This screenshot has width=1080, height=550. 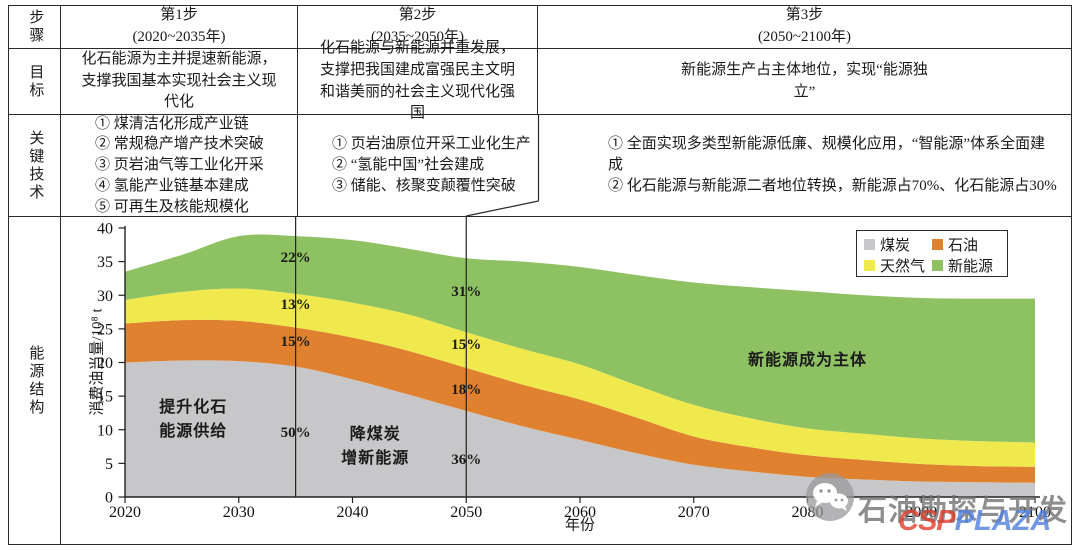 I want to click on y-tick-label: 0, so click(x=109, y=498).